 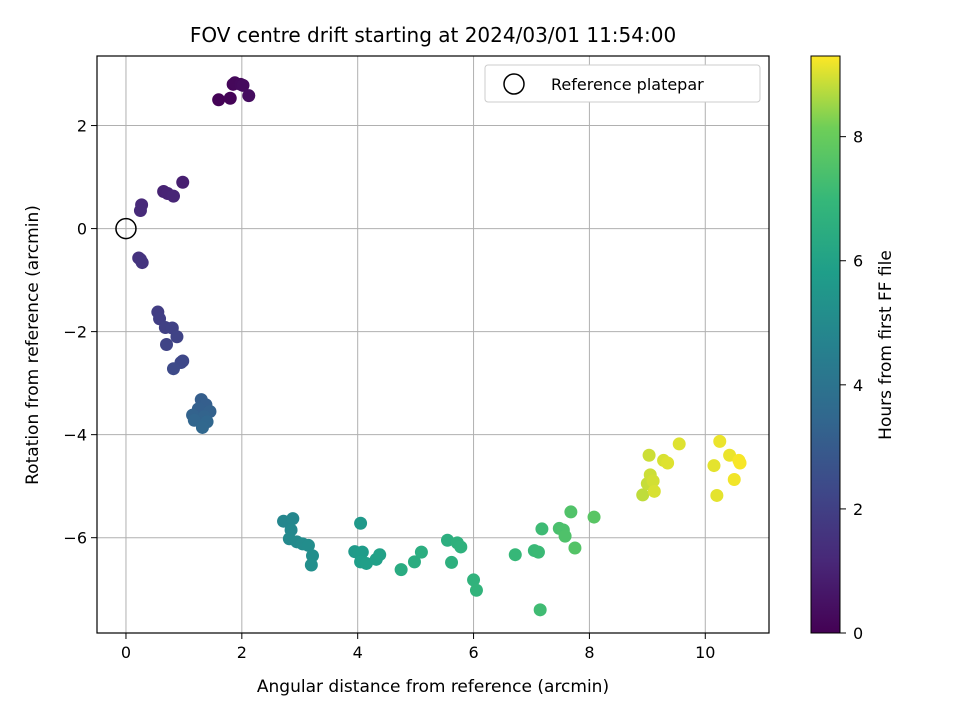 What do you see at coordinates (858, 385) in the screenshot?
I see `colorbar-tick-label: 4` at bounding box center [858, 385].